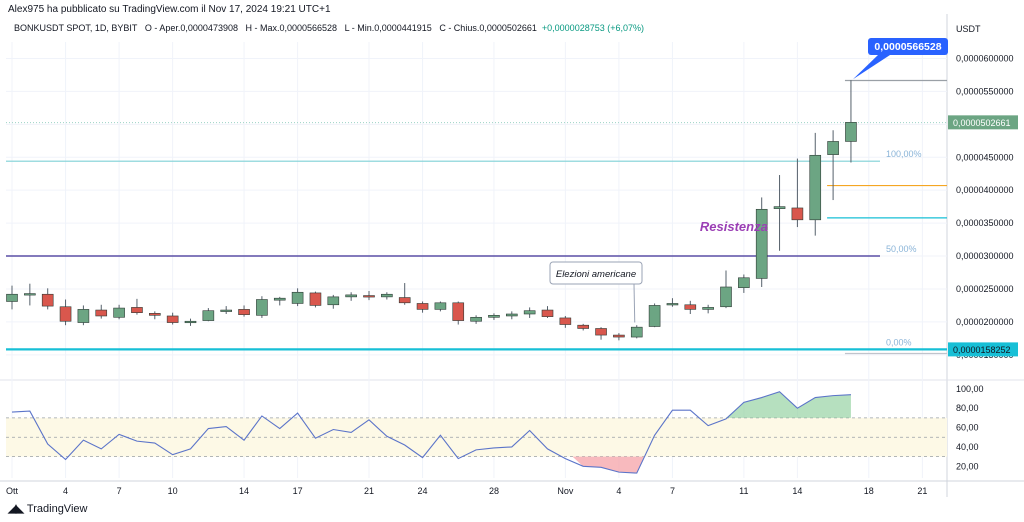 This screenshot has width=1024, height=522. I want to click on callout-pointer, so click(634, 303).